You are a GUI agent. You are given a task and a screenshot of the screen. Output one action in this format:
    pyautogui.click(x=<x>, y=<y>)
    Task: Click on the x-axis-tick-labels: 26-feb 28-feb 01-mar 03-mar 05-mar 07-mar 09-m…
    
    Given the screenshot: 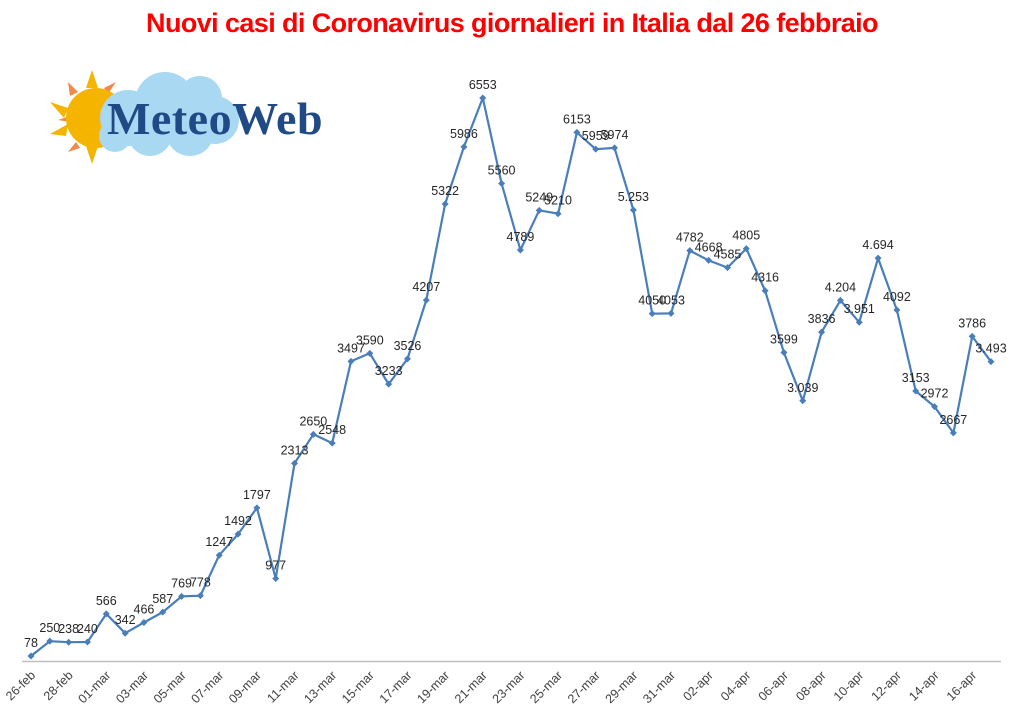 What is the action you would take?
    pyautogui.click(x=491, y=687)
    